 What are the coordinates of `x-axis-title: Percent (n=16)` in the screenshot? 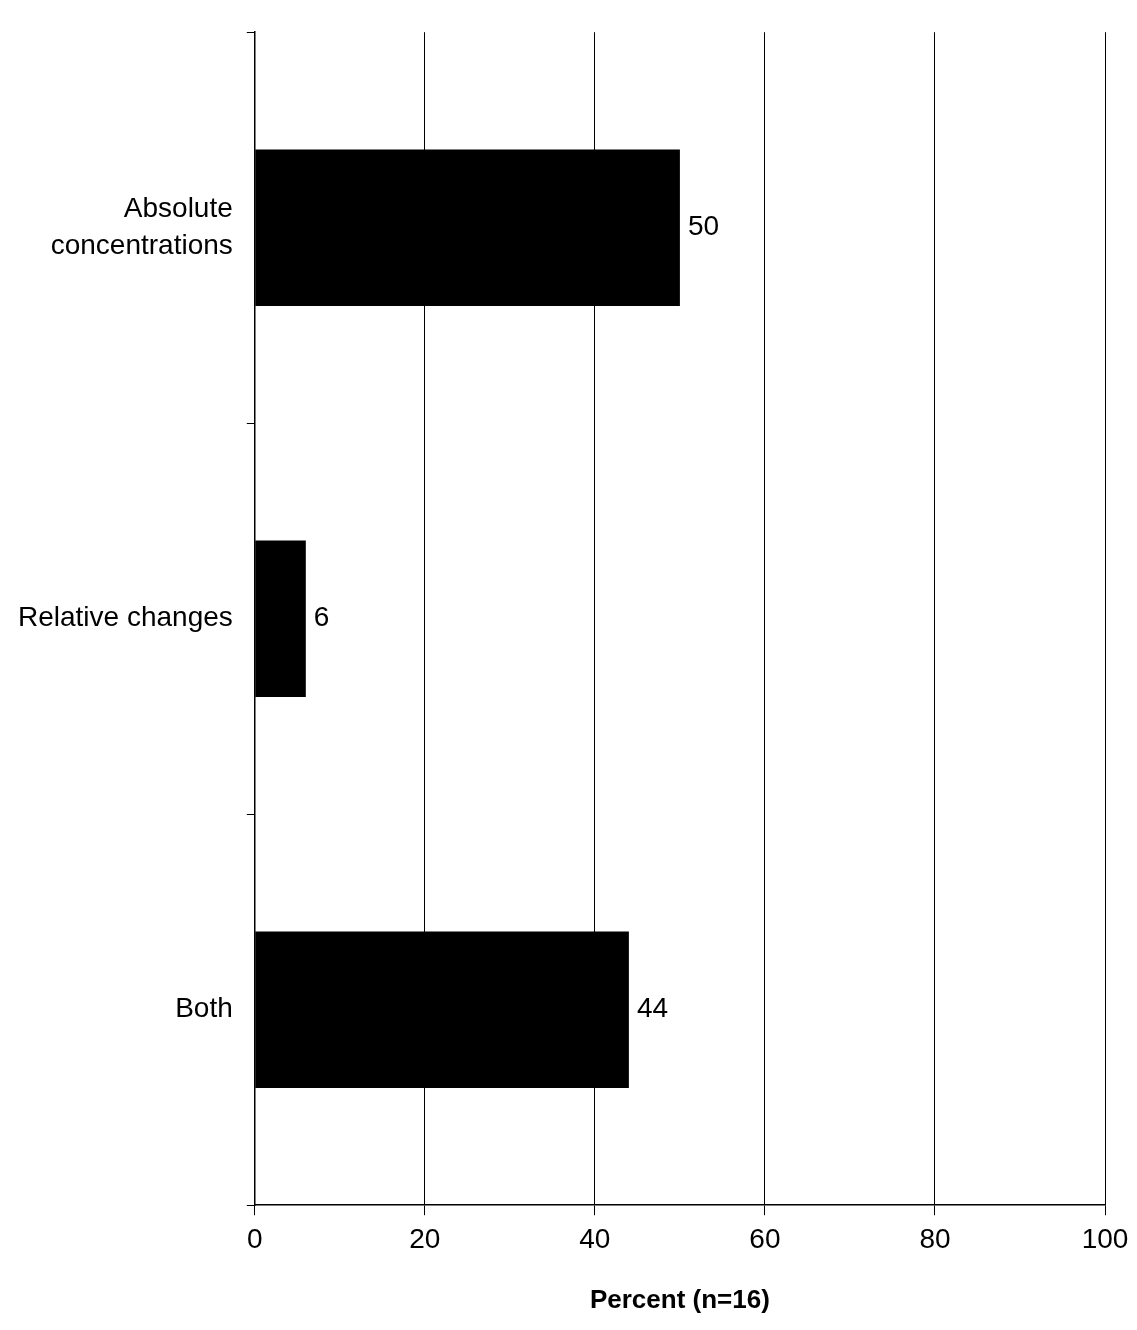 It's located at (679, 1298).